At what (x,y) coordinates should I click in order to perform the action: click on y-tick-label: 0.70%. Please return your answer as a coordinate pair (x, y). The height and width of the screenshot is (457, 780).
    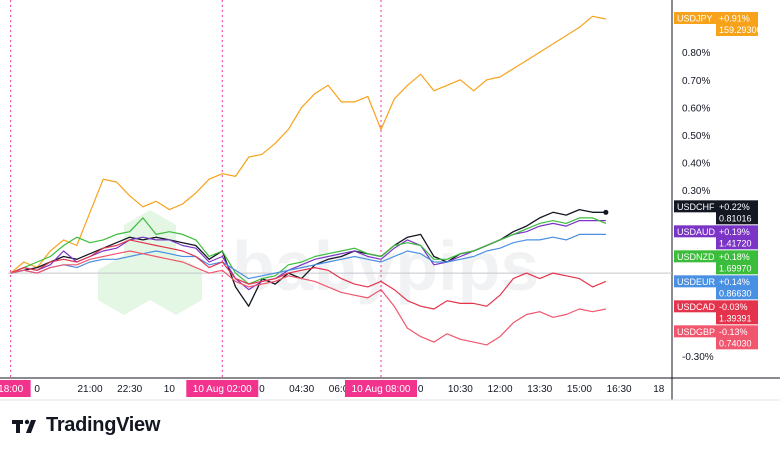
    Looking at the image, I should click on (696, 81).